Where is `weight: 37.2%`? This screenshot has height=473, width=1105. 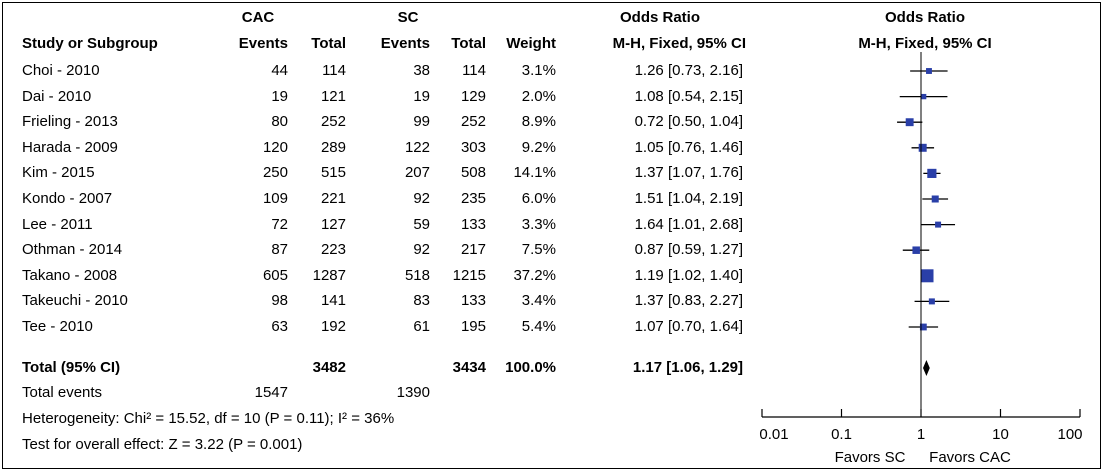 weight: 37.2% is located at coordinates (534, 275).